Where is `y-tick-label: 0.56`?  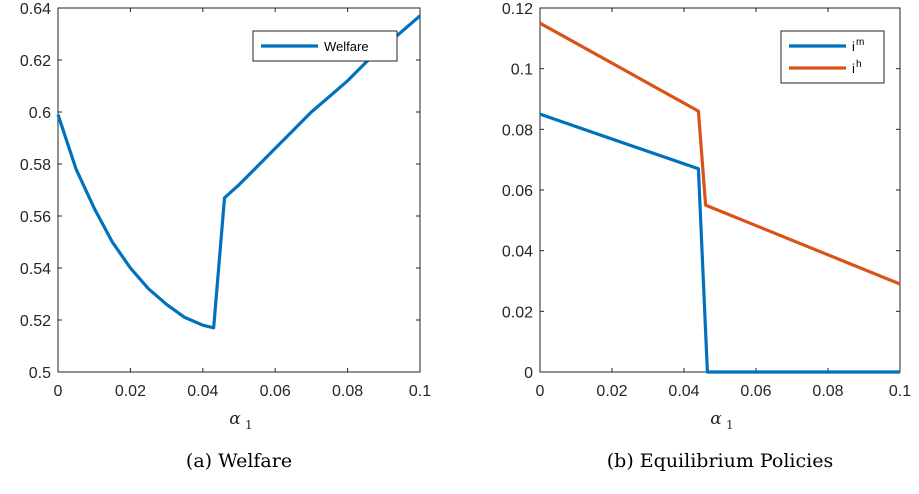 y-tick-label: 0.56 is located at coordinates (35, 217).